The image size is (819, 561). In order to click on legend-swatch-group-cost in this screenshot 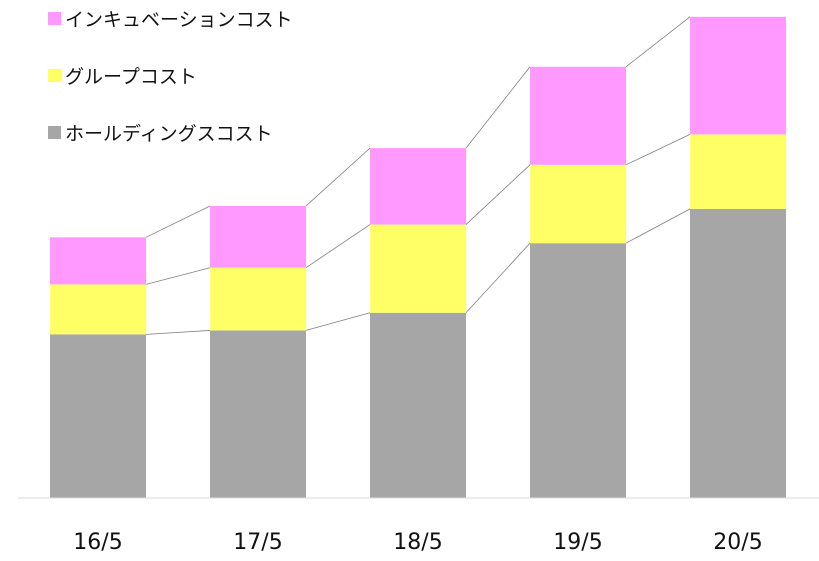, I will do `click(54, 75)`.